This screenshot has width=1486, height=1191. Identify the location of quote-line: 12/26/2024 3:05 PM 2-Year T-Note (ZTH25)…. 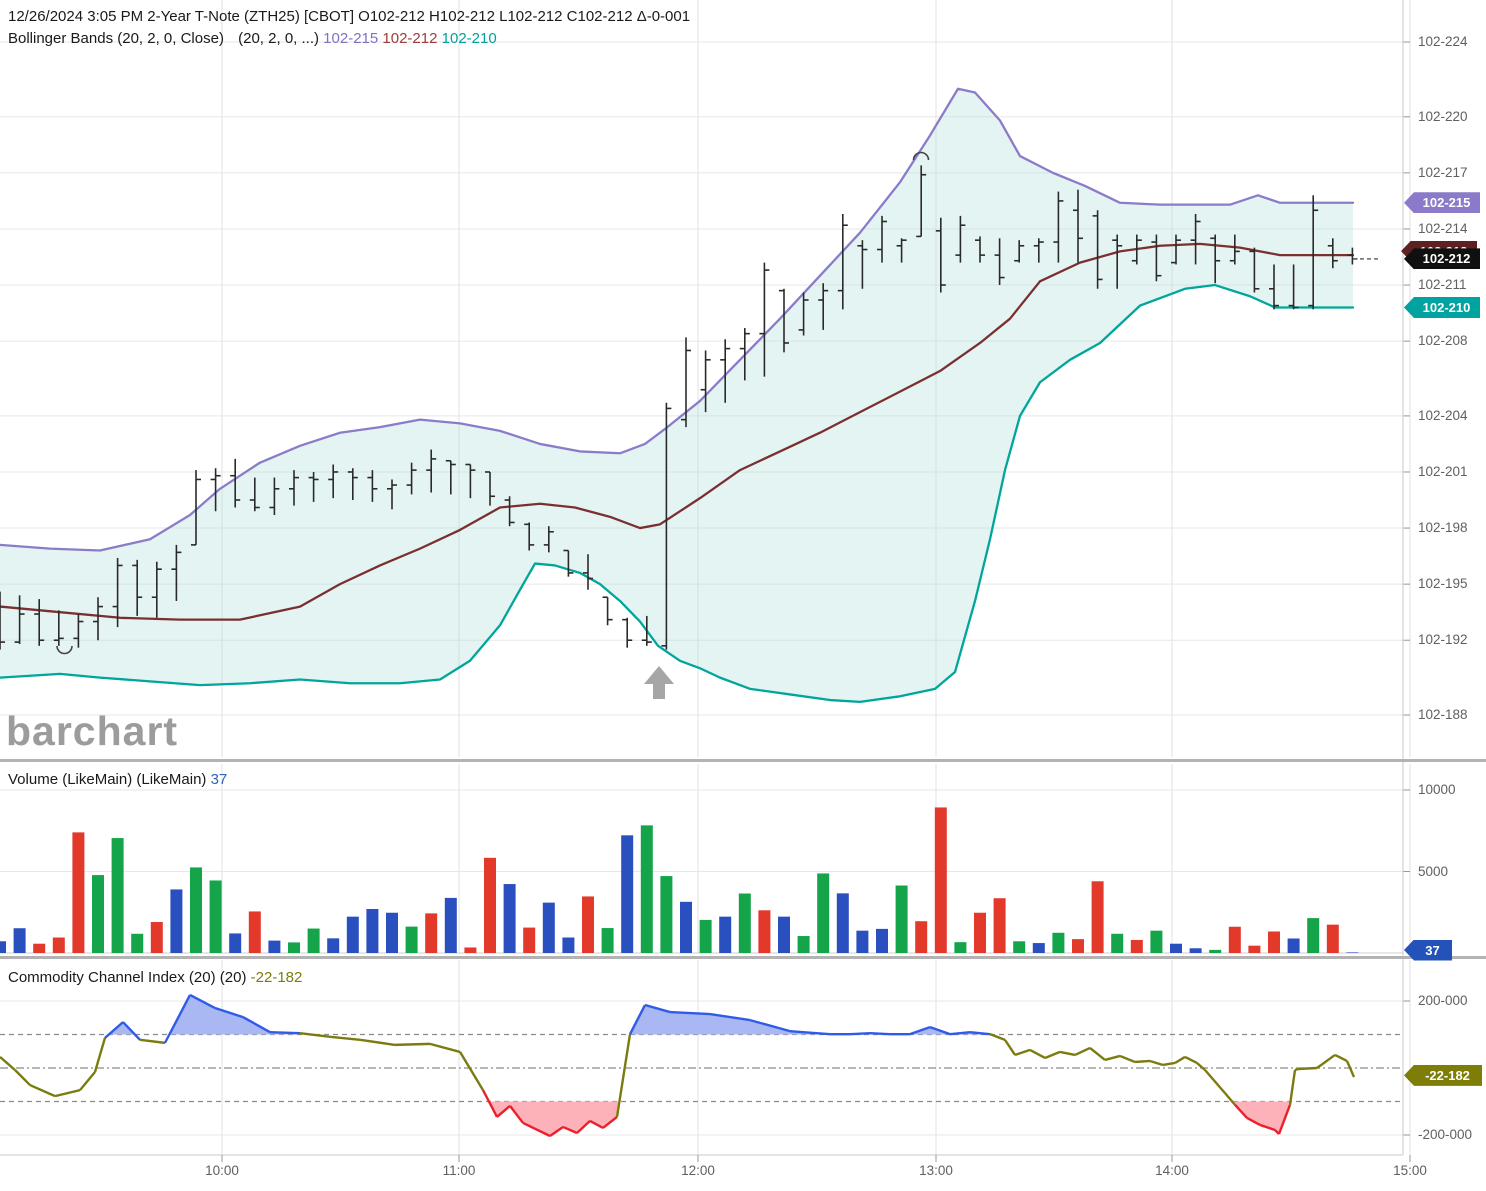
(349, 16).